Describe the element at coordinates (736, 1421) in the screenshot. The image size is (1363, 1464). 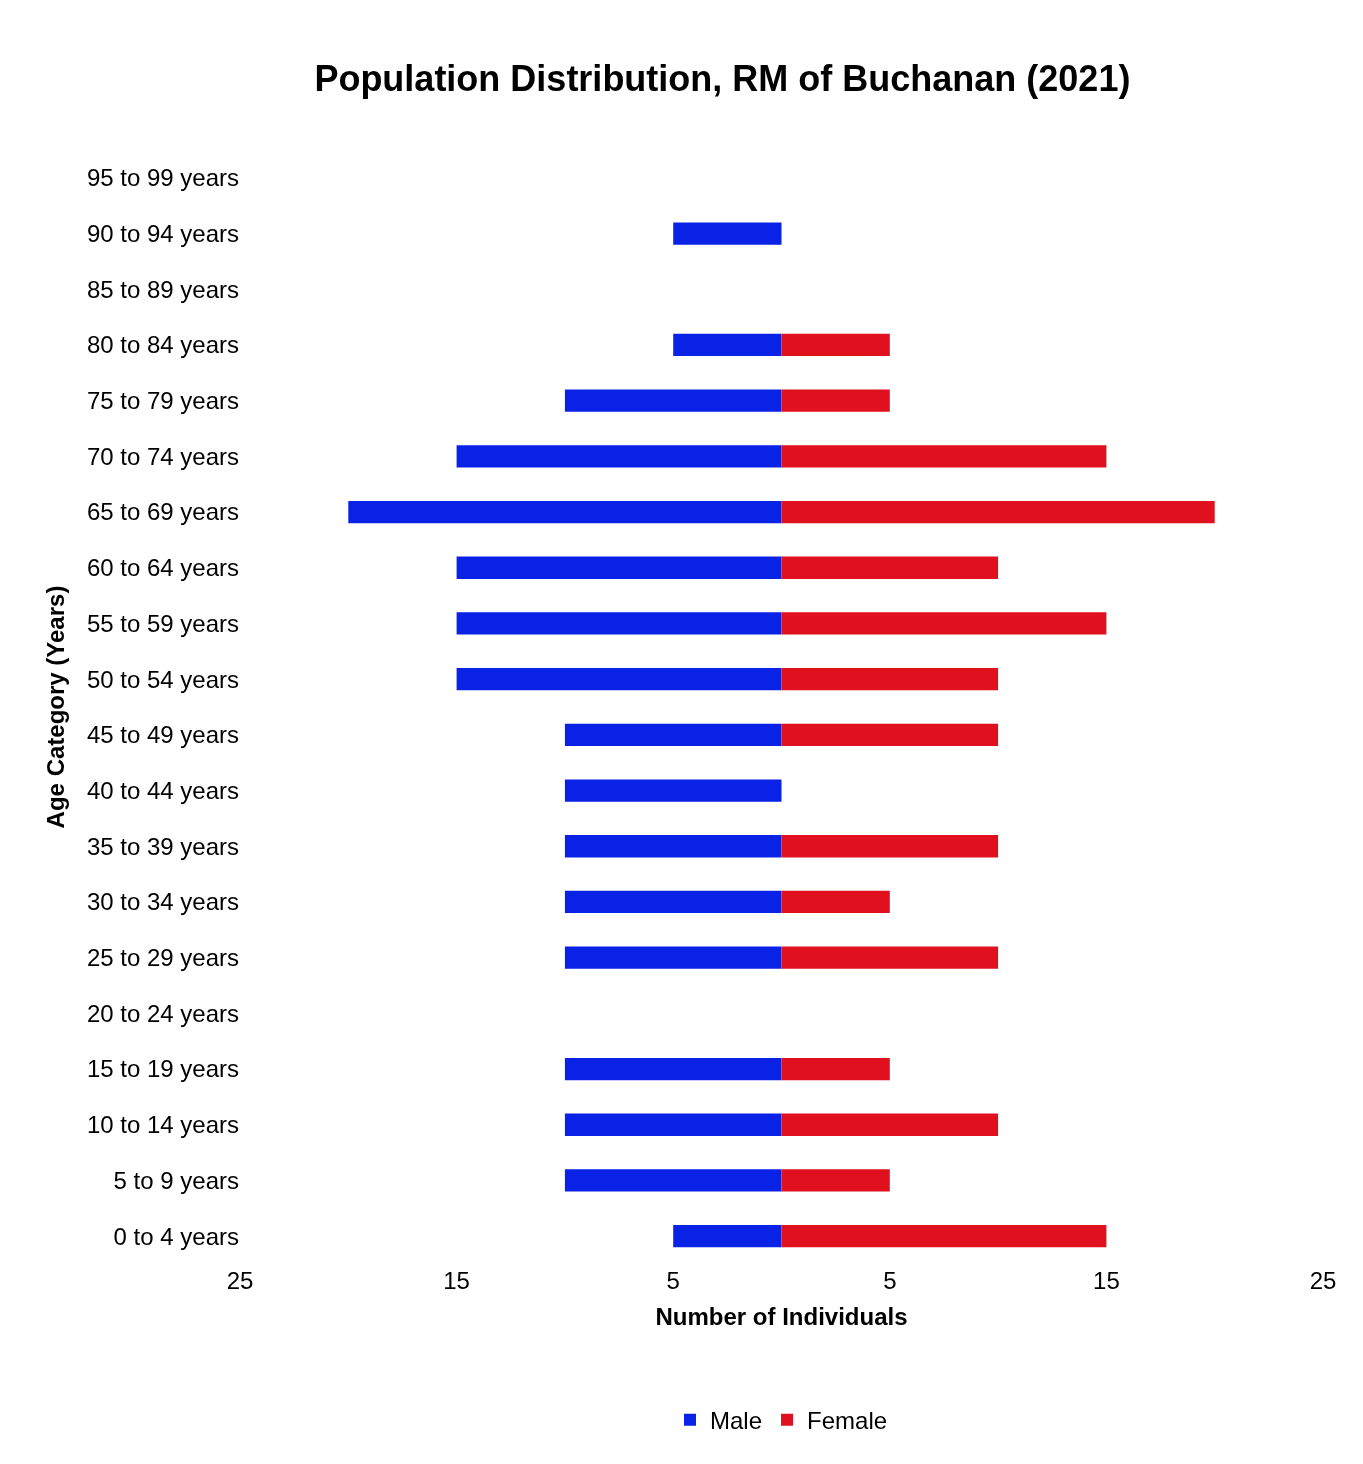
I see `legend-label: Male` at that location.